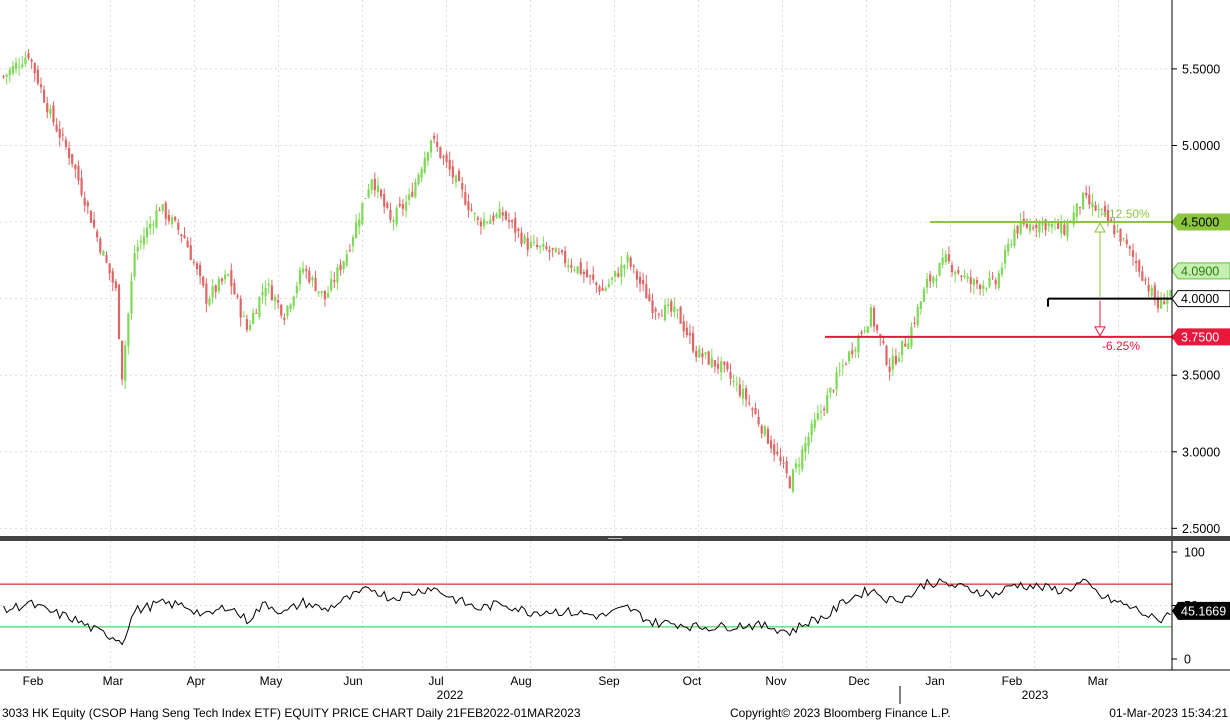 Image resolution: width=1230 pixels, height=722 pixels. What do you see at coordinates (934, 681) in the screenshot?
I see `month-tick-label: Jan` at bounding box center [934, 681].